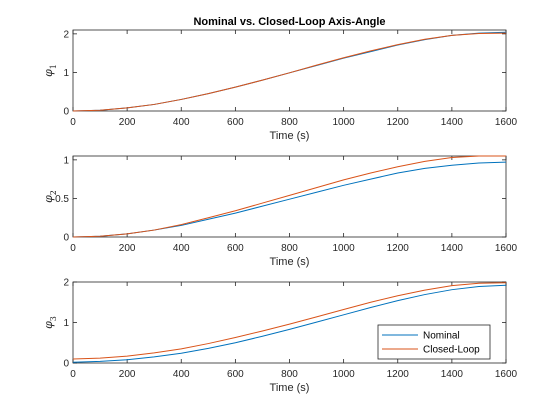  I want to click on y-axis-label: φ3, so click(50, 322).